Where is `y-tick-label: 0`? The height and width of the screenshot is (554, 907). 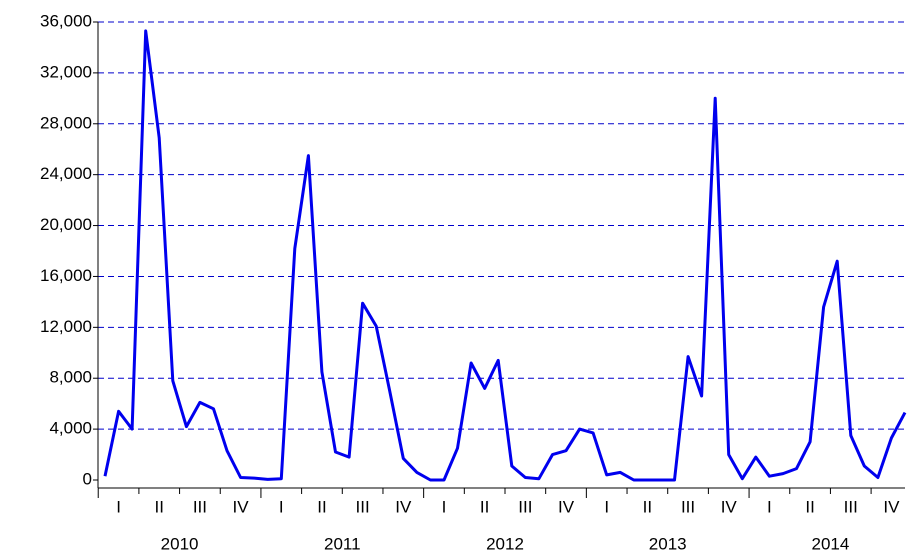 y-tick-label: 0 is located at coordinates (87, 478).